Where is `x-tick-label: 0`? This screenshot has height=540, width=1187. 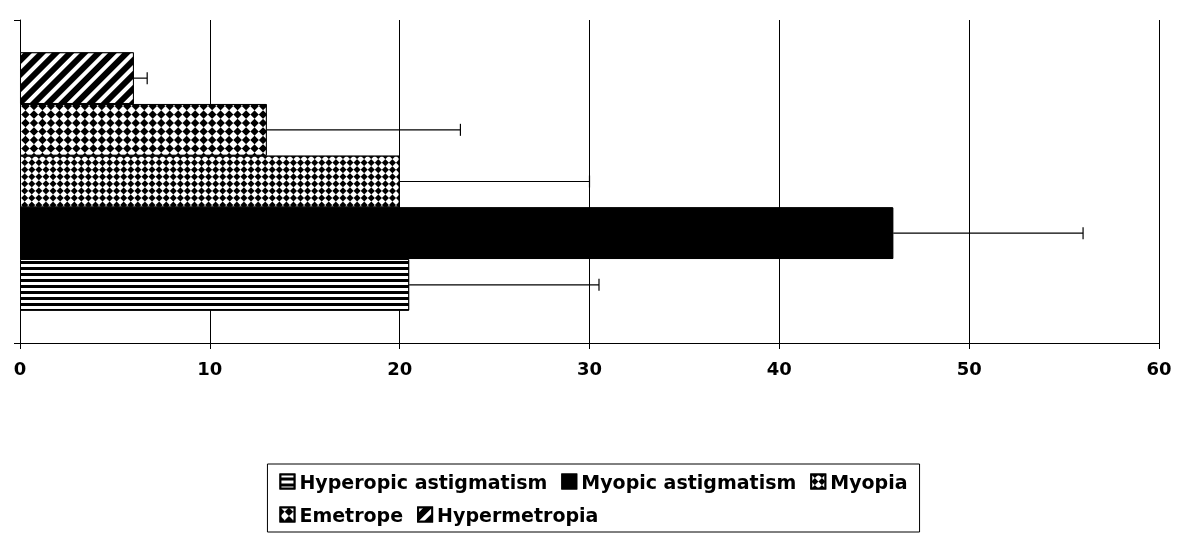 x-tick-label: 0 is located at coordinates (20, 368).